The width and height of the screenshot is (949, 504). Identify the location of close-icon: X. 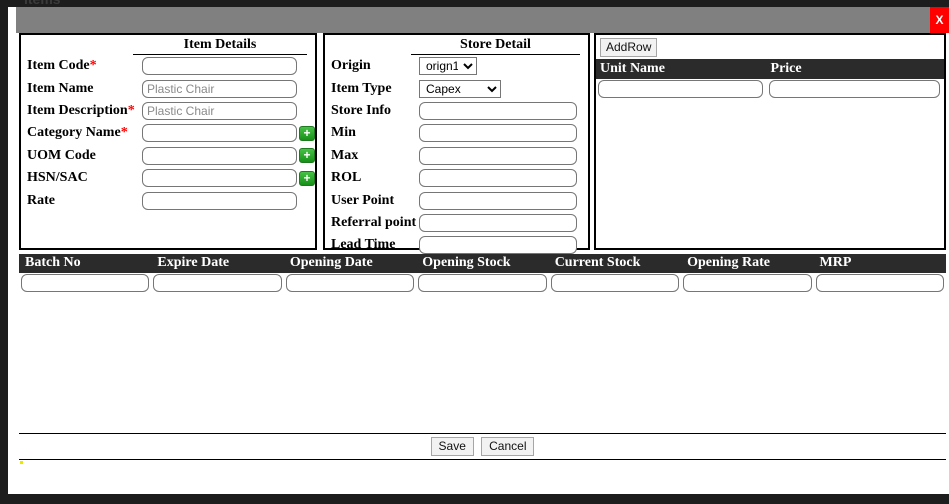
(939, 20).